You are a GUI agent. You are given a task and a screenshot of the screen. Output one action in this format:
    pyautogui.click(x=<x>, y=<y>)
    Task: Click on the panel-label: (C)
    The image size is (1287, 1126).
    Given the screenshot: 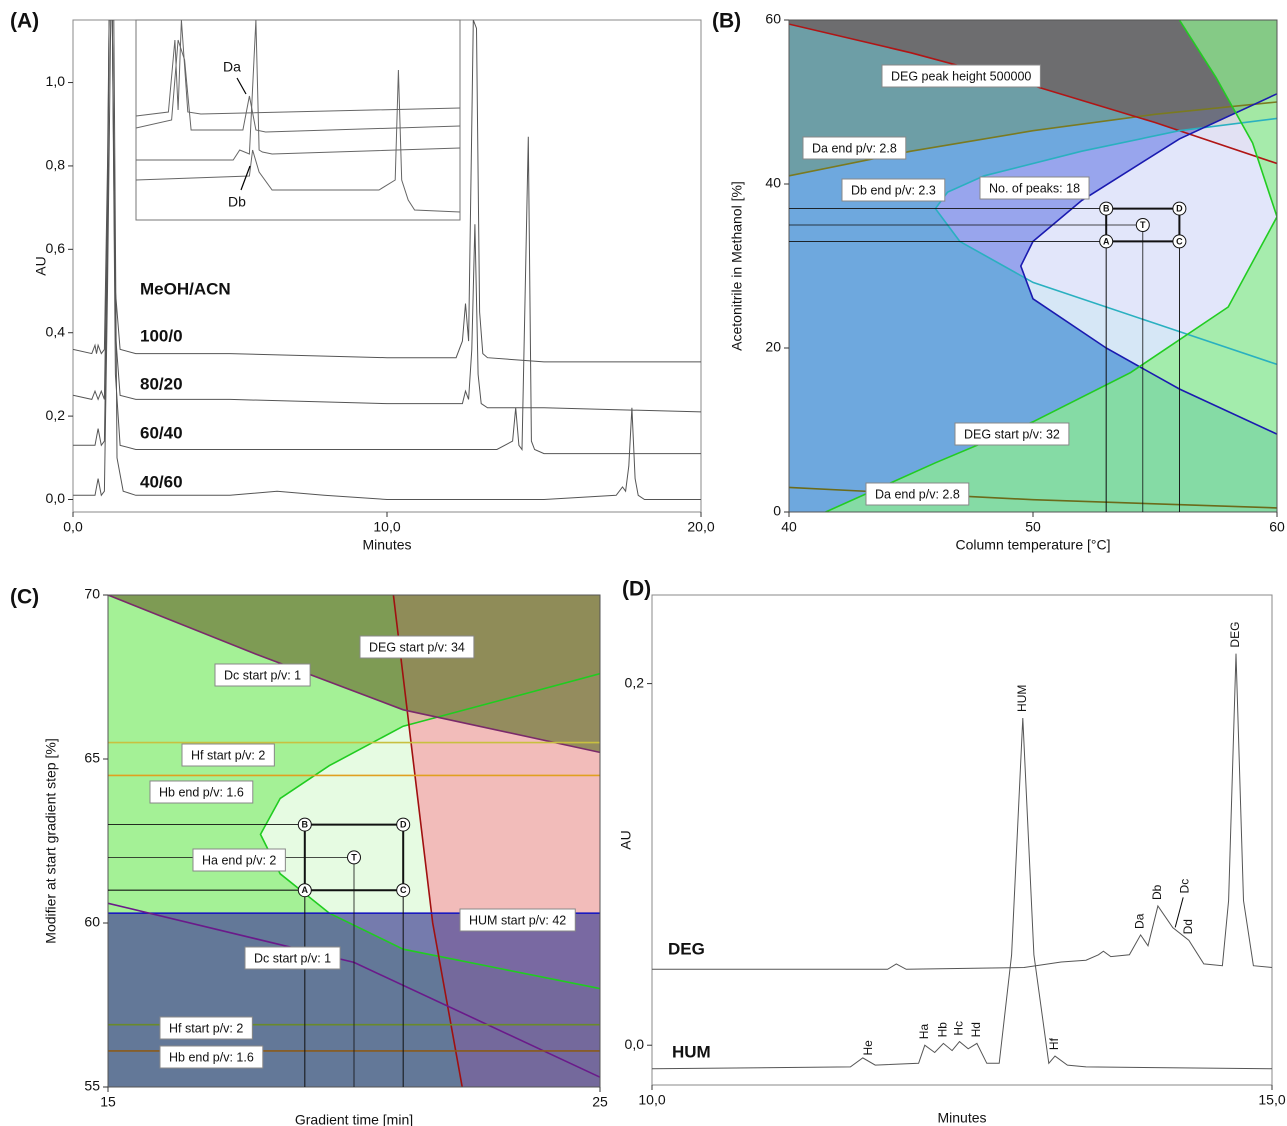 What is the action you would take?
    pyautogui.click(x=24, y=597)
    